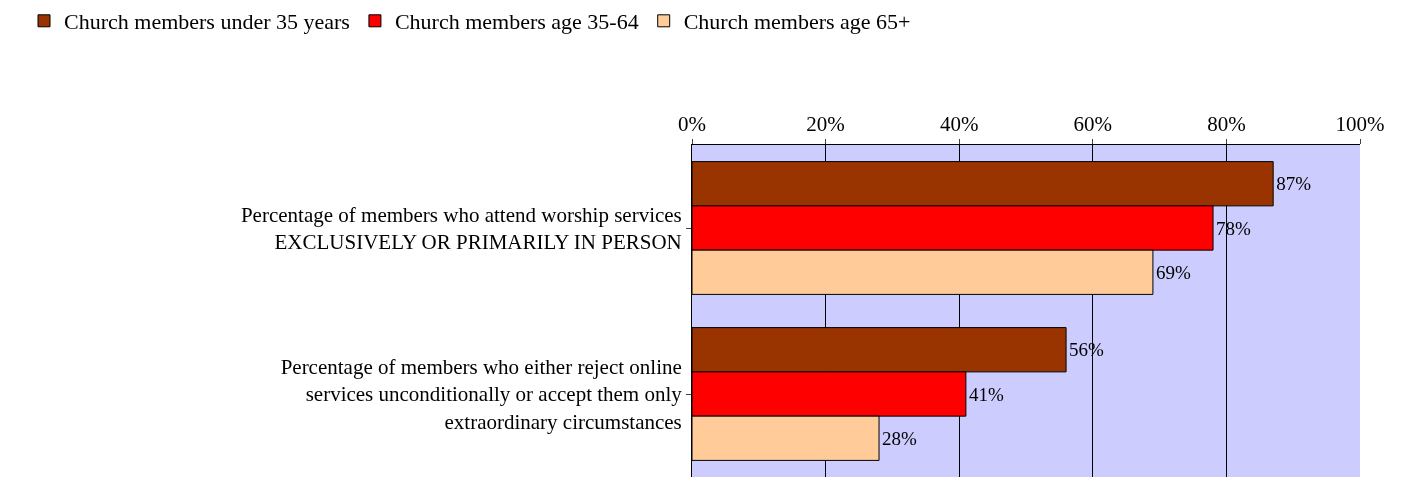  I want to click on legend-label: Church members age 65+, so click(797, 22).